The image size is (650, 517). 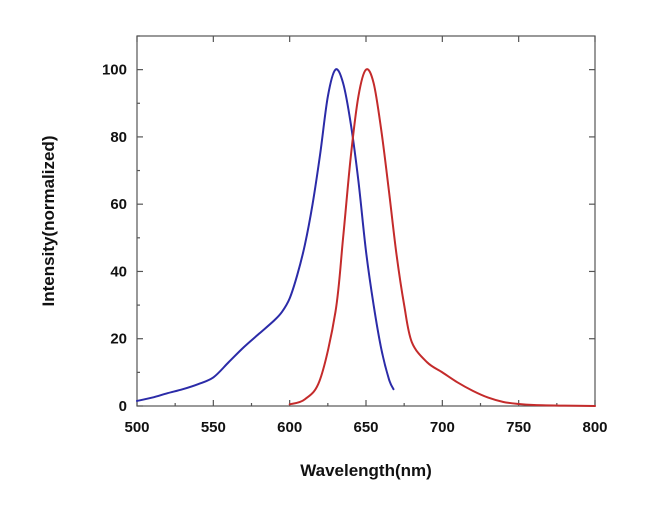 I want to click on y-tick-label: 60, so click(x=118, y=204).